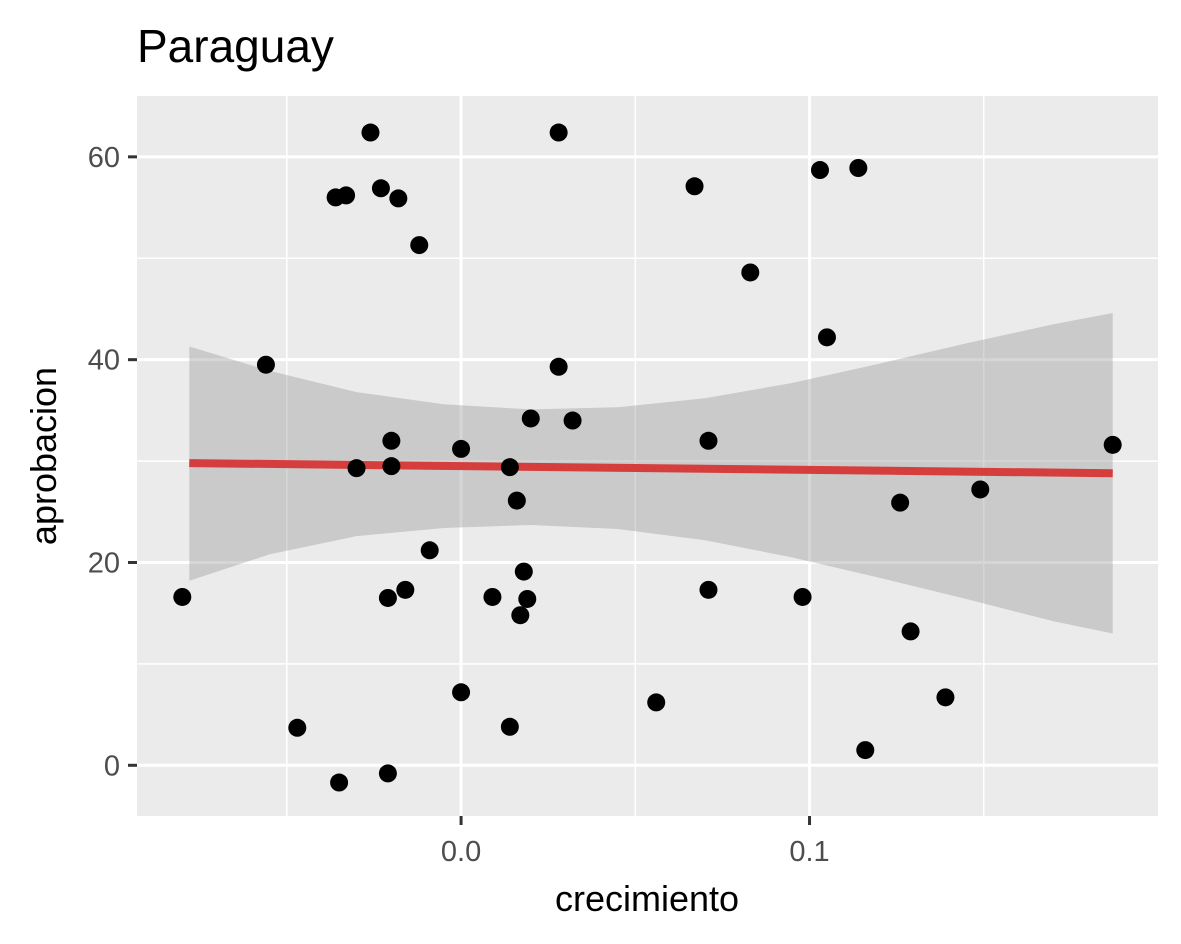 This screenshot has width=1181, height=944. What do you see at coordinates (647, 898) in the screenshot?
I see `x-axis-title: crecimiento` at bounding box center [647, 898].